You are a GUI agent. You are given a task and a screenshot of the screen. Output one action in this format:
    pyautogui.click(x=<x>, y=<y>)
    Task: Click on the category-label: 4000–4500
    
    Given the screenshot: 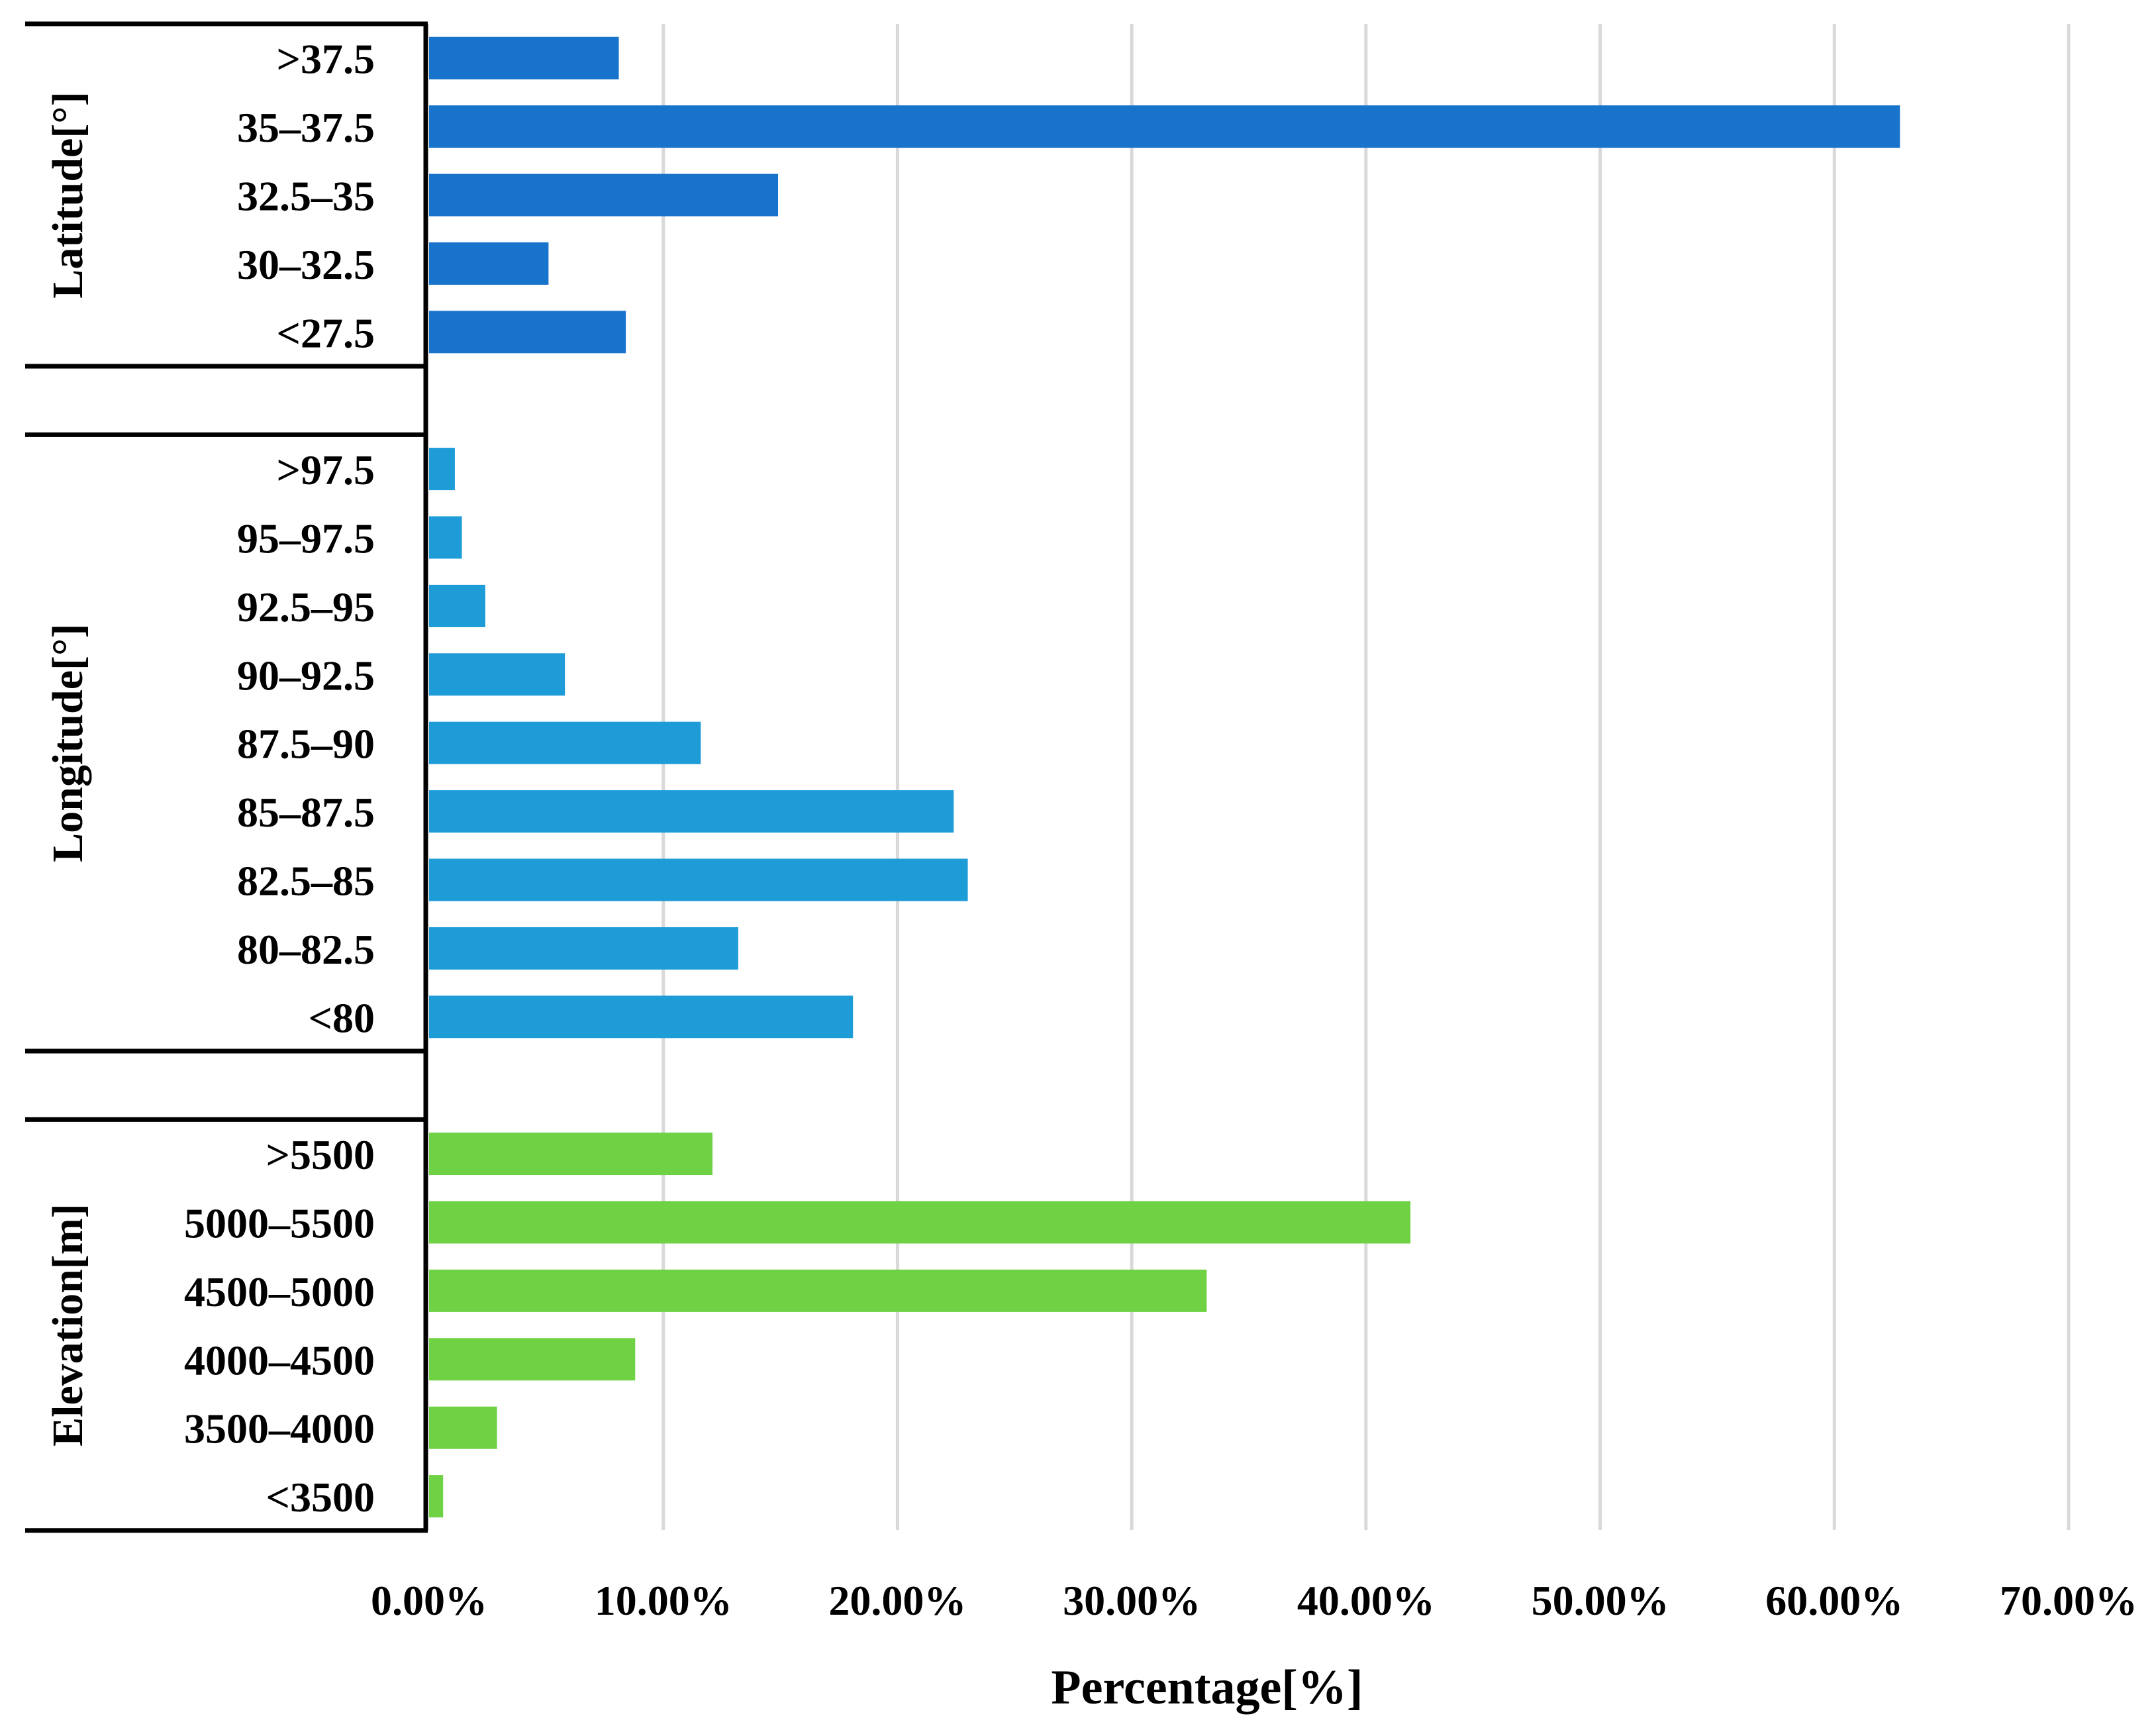 What is the action you would take?
    pyautogui.click(x=279, y=1361)
    